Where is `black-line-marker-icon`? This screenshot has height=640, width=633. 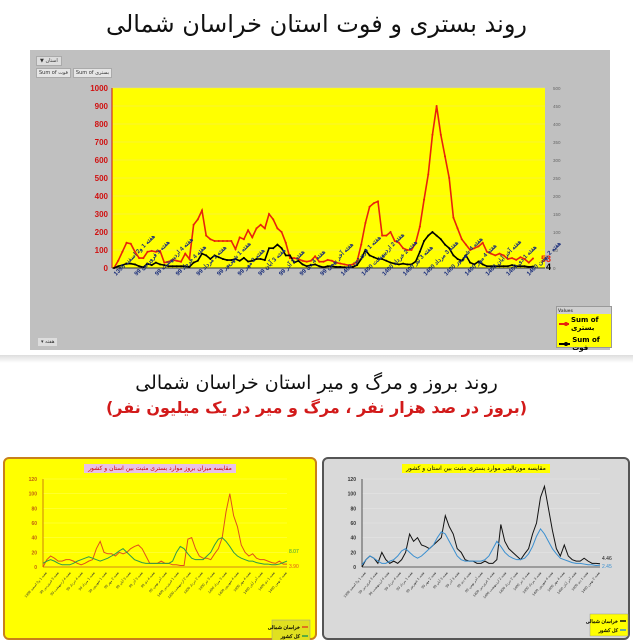
black-line-marker-icon is located at coordinates (565, 344).